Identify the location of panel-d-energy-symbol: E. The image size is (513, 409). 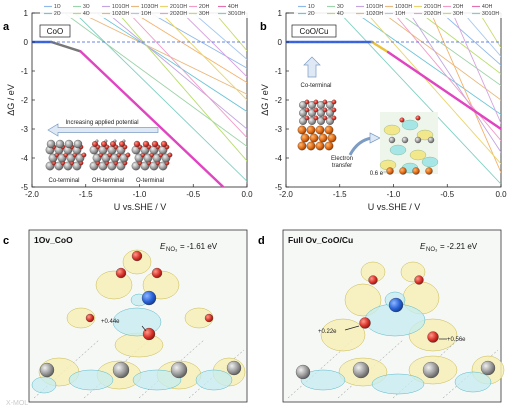
(423, 246).